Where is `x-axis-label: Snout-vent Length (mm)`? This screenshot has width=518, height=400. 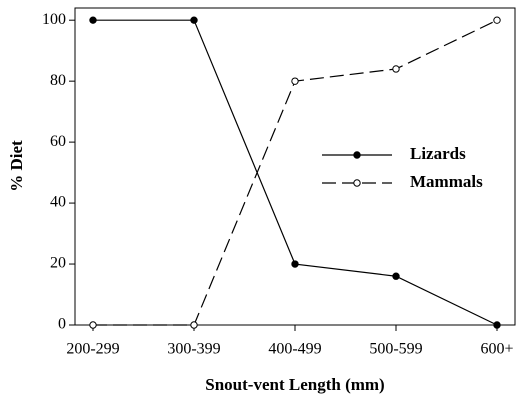 x-axis-label: Snout-vent Length (mm) is located at coordinates (294, 384).